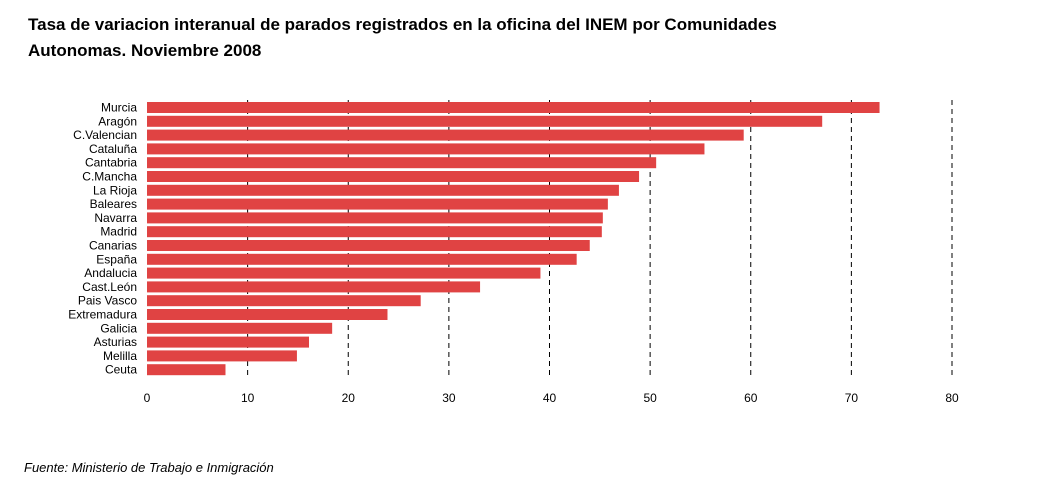 The image size is (1049, 501). I want to click on x-tick-label: 50, so click(650, 398).